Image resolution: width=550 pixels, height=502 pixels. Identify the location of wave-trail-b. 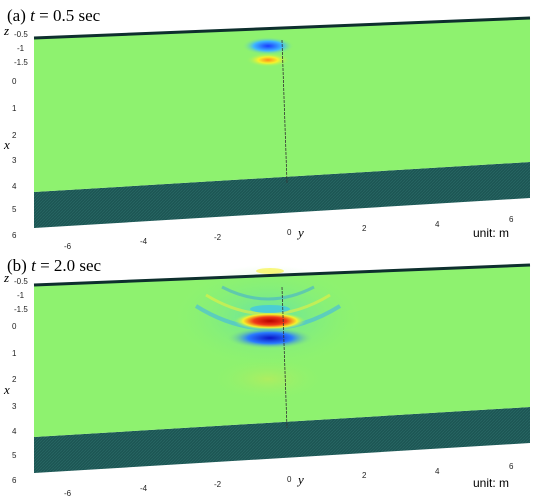
(268, 379).